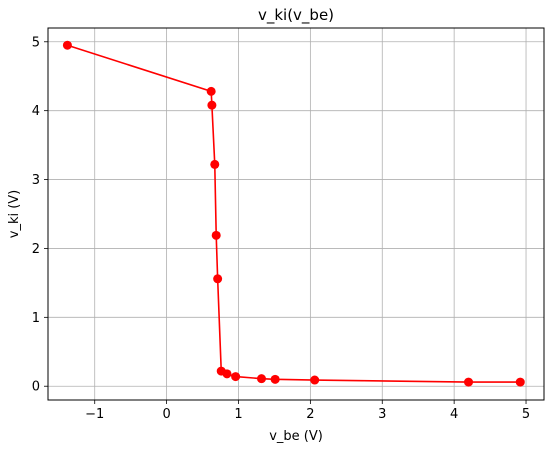  Describe the element at coordinates (36, 249) in the screenshot. I see `y-tick-label: 2` at that location.